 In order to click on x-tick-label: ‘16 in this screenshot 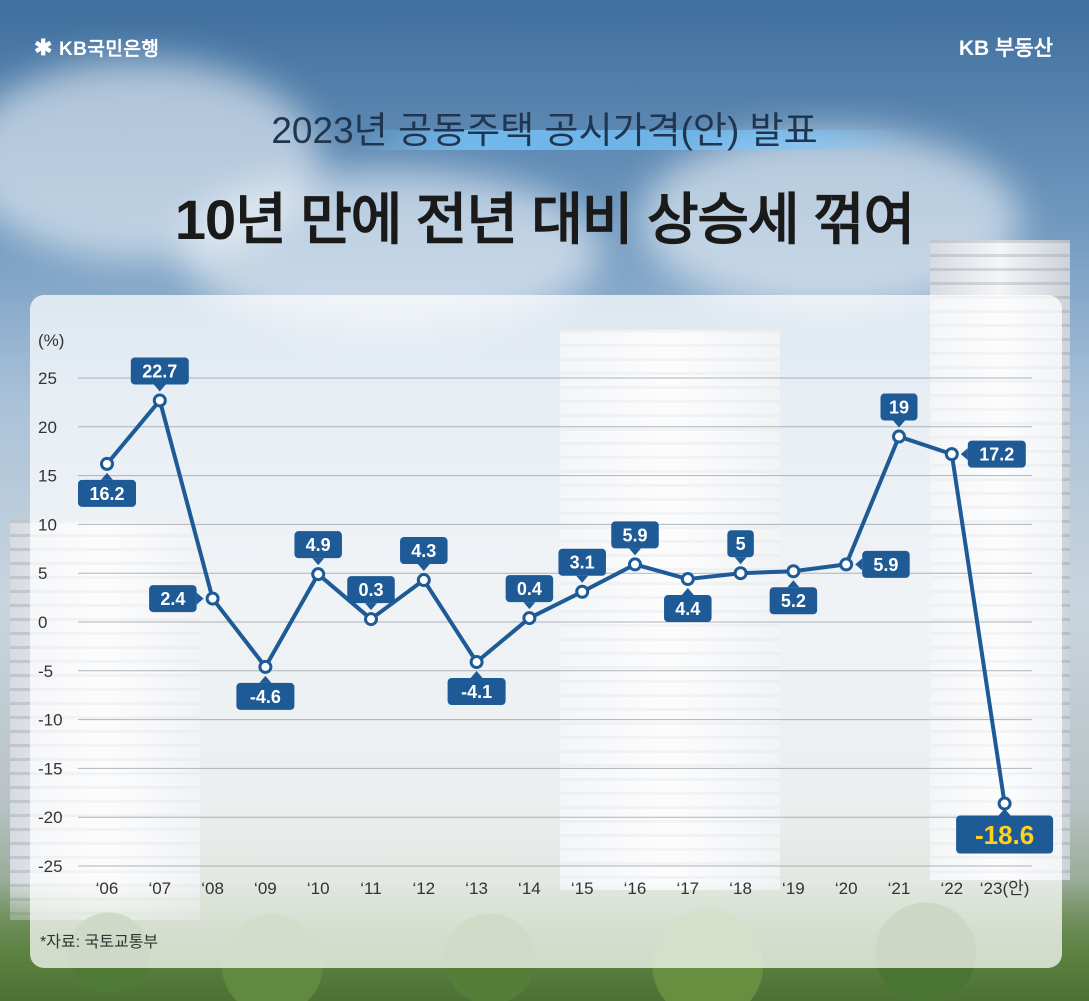, I will do `click(635, 888)`.